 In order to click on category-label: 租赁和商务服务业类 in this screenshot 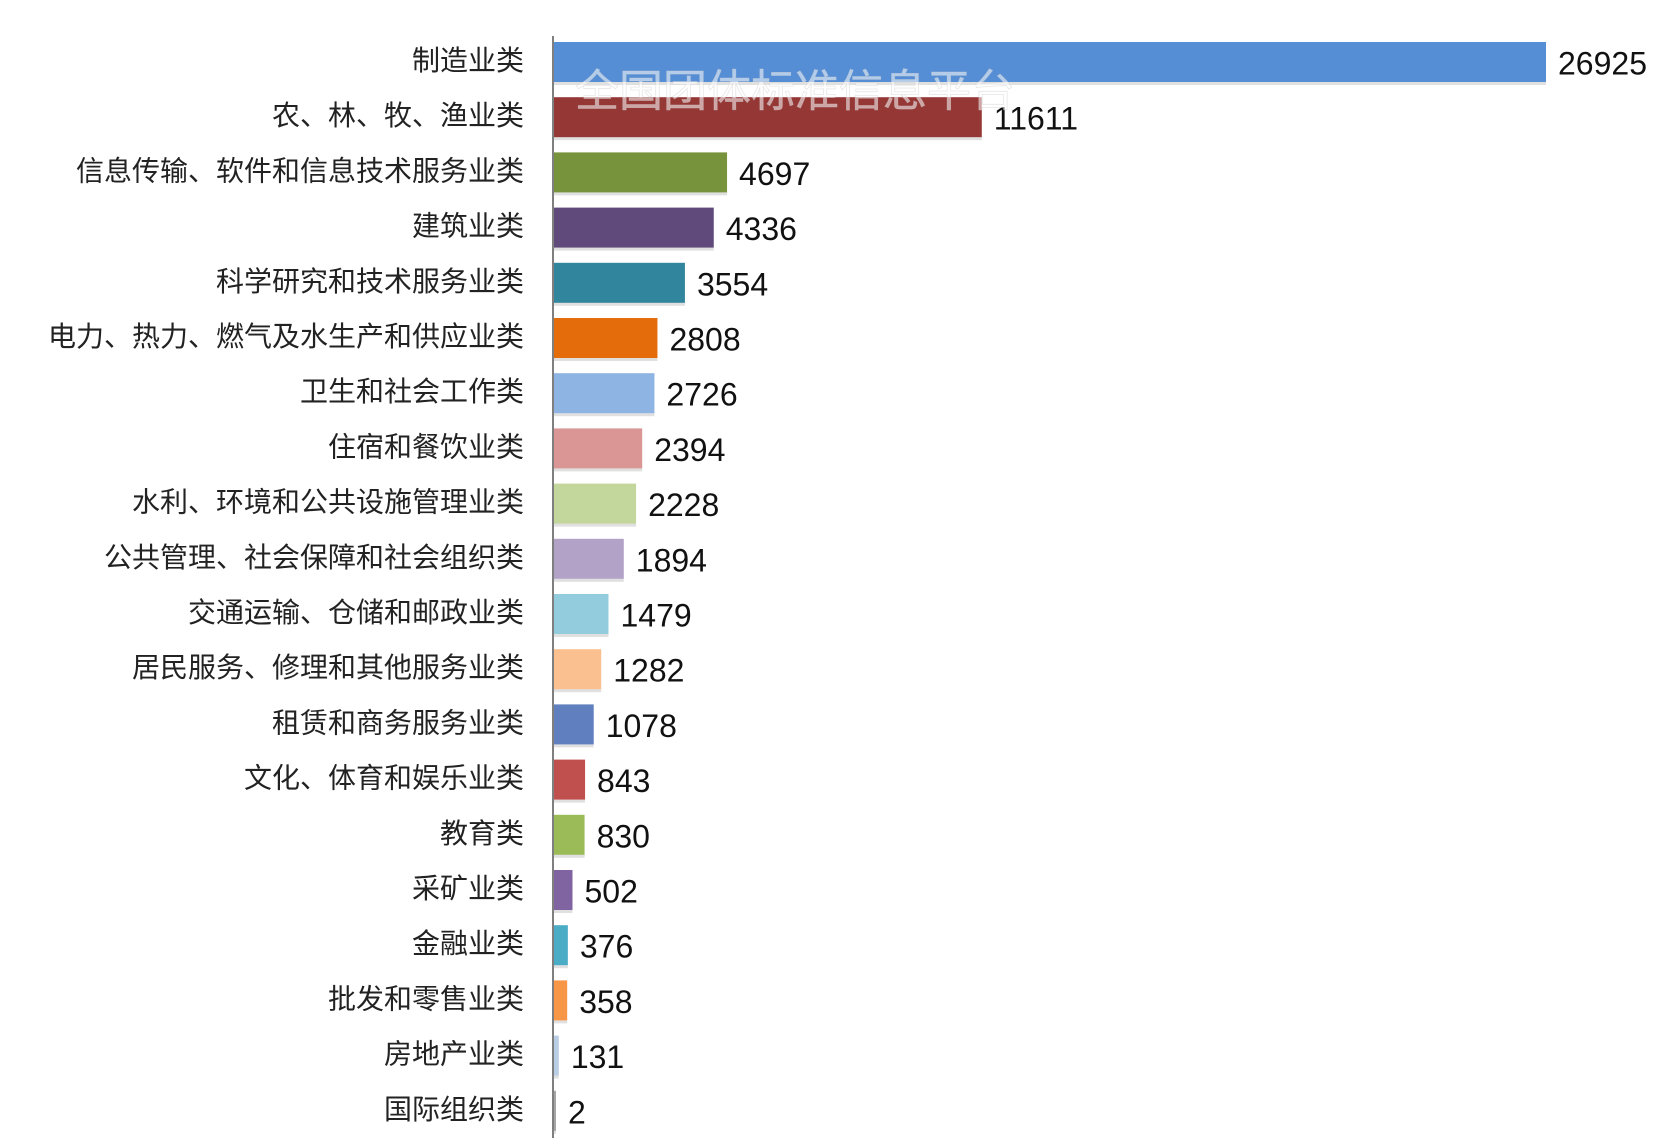, I will do `click(398, 722)`.